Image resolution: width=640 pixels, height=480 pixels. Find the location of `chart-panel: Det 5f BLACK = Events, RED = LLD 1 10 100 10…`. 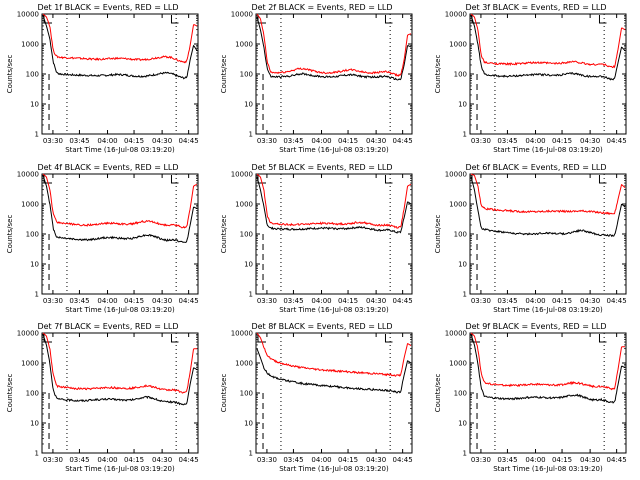

chart-panel: Det 5f BLACK = Events, RED = LLD 1 10 100 10… is located at coordinates (316, 238).